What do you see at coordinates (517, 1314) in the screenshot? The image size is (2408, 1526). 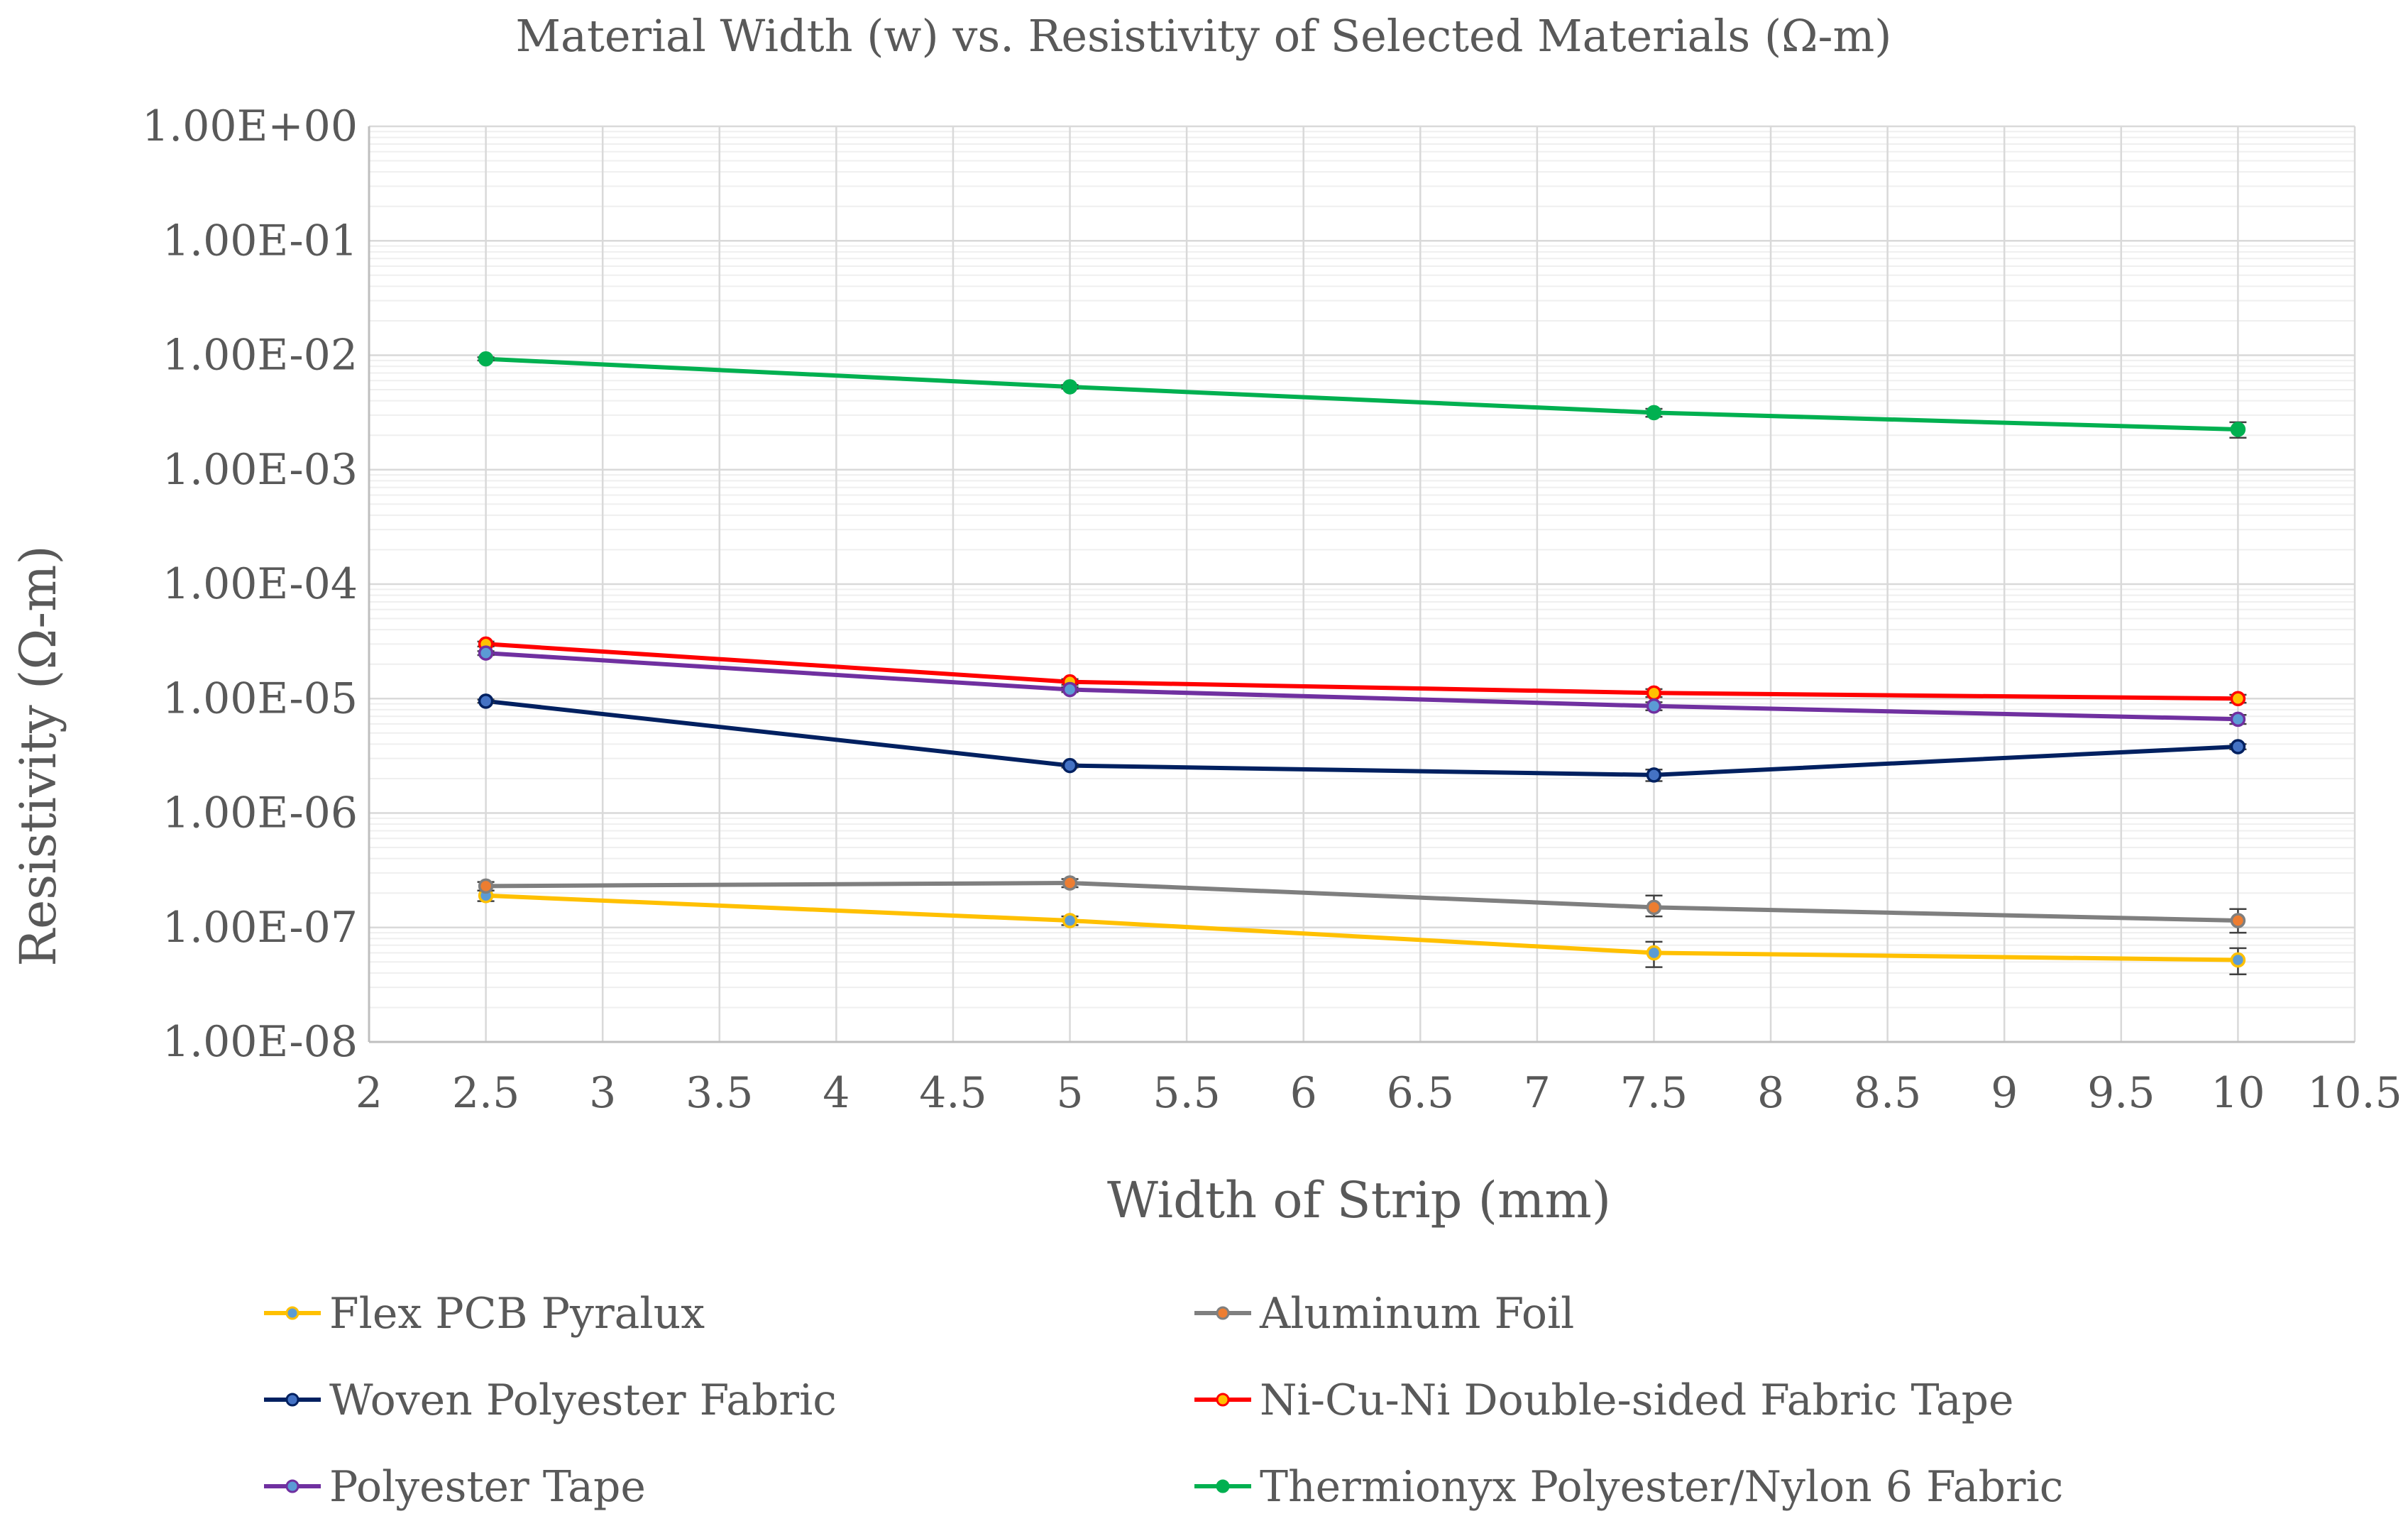 I see `legend-label: Flex PCB Pyralux` at bounding box center [517, 1314].